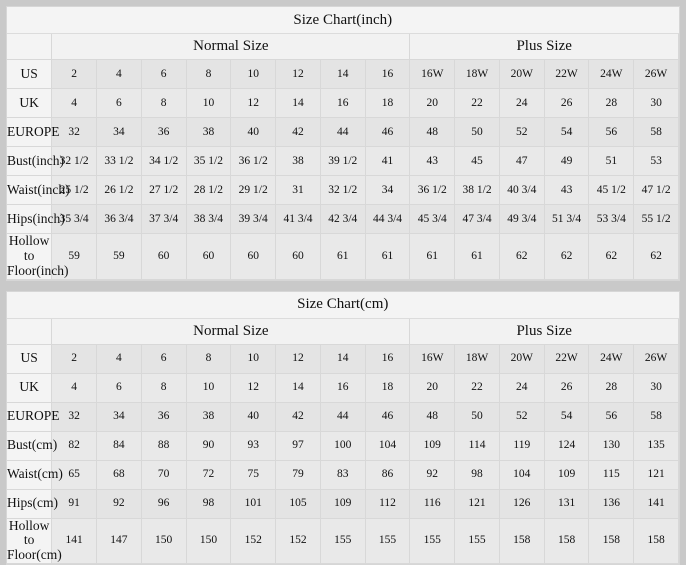 This screenshot has height=565, width=686. What do you see at coordinates (32, 445) in the screenshot?
I see `row-label-bust: Bust(cm)` at bounding box center [32, 445].